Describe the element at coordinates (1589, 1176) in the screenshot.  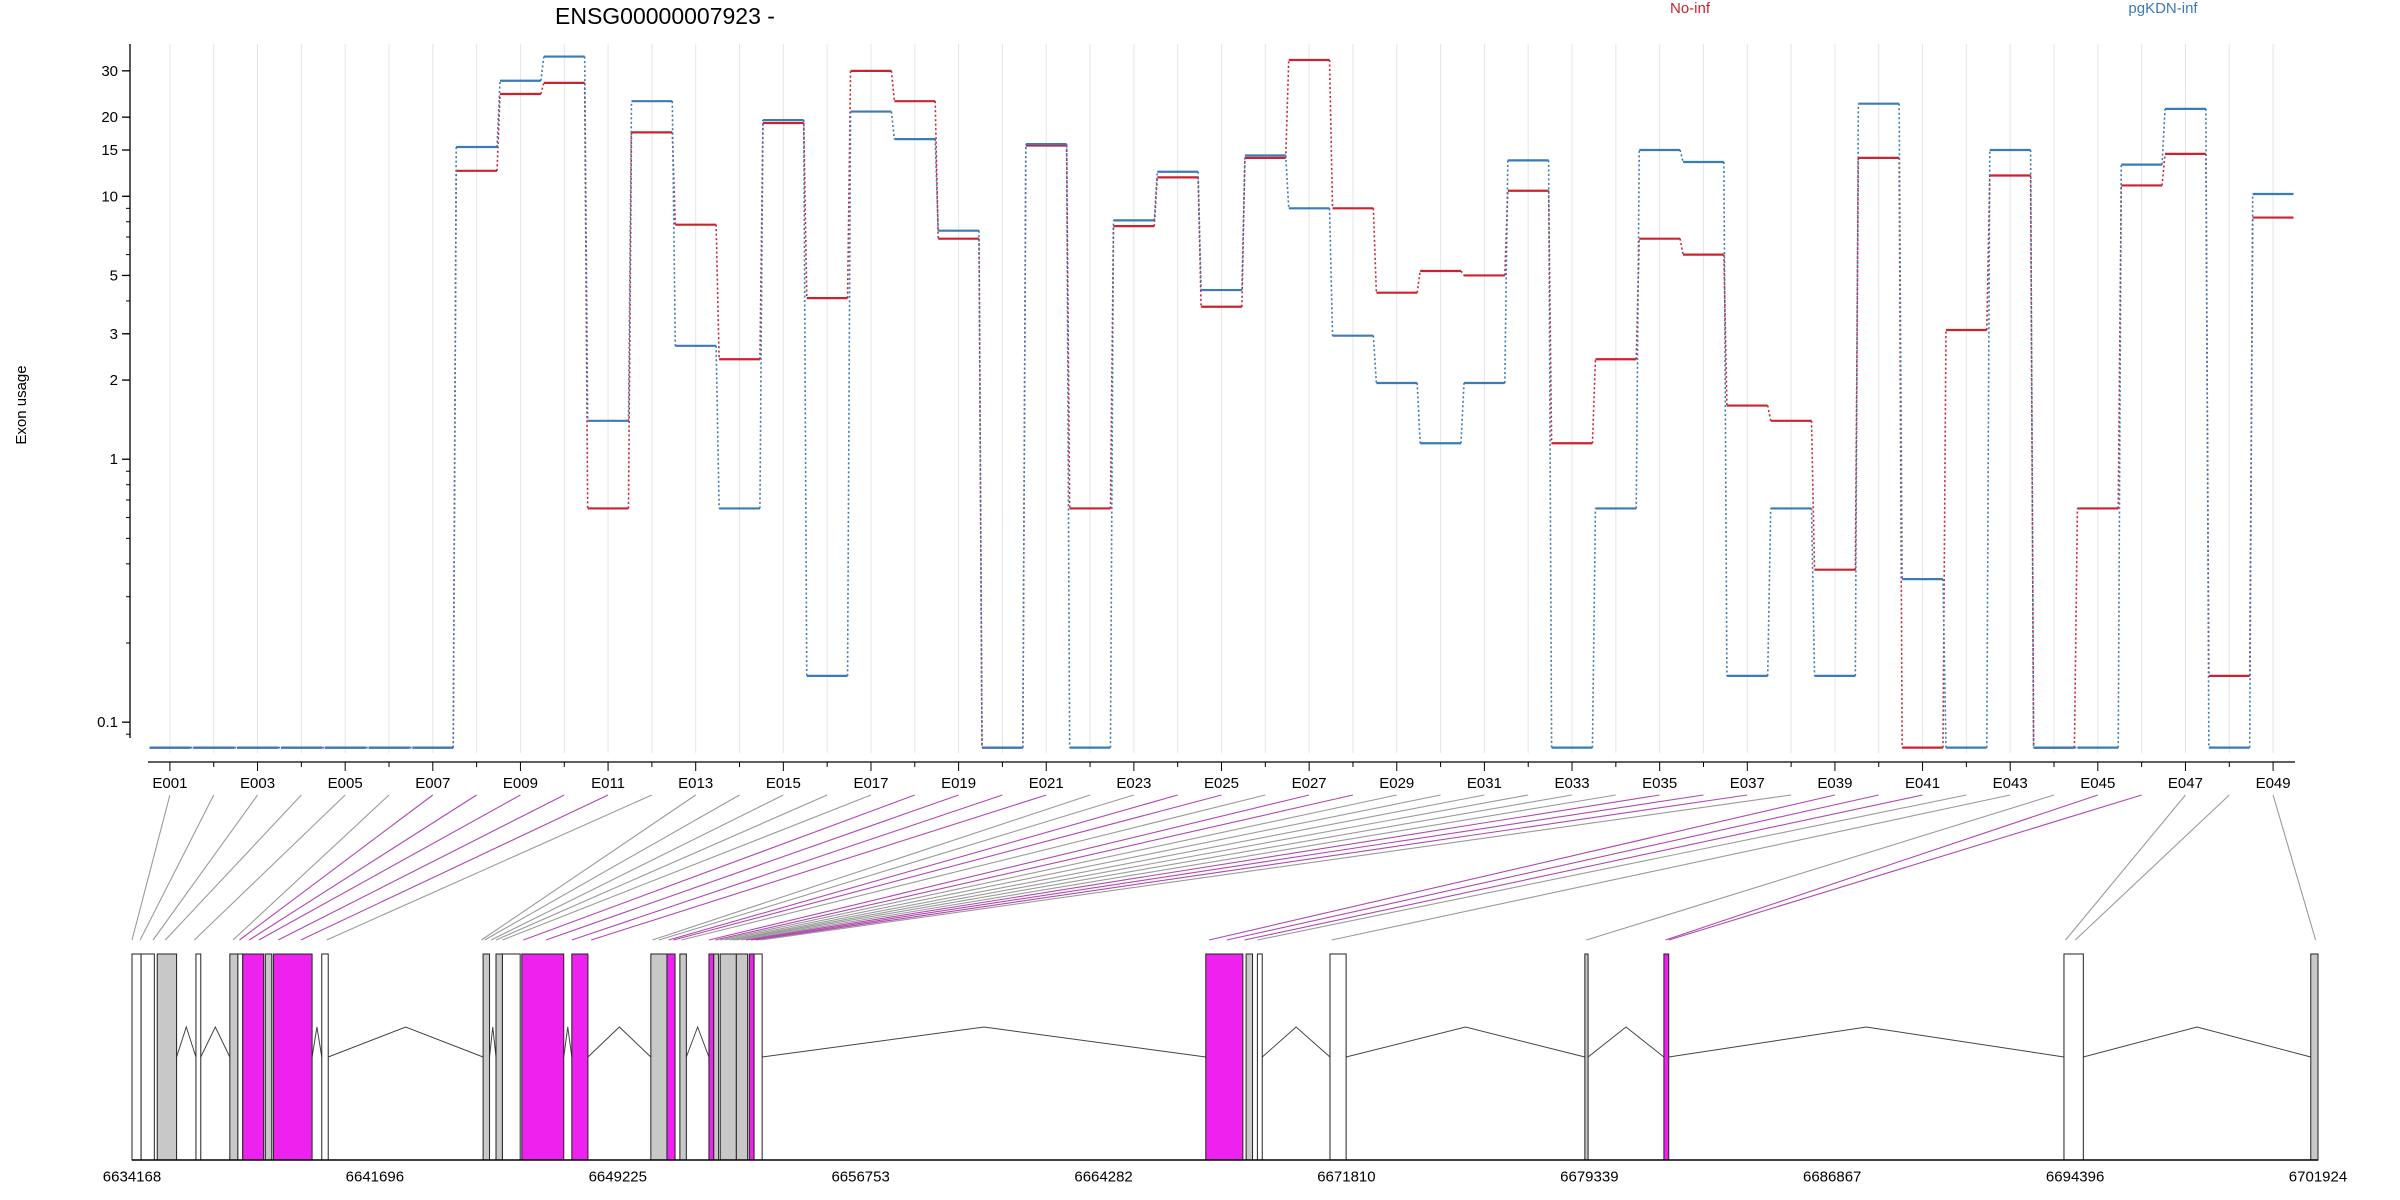
I see `coordinate-label: 6679339` at that location.